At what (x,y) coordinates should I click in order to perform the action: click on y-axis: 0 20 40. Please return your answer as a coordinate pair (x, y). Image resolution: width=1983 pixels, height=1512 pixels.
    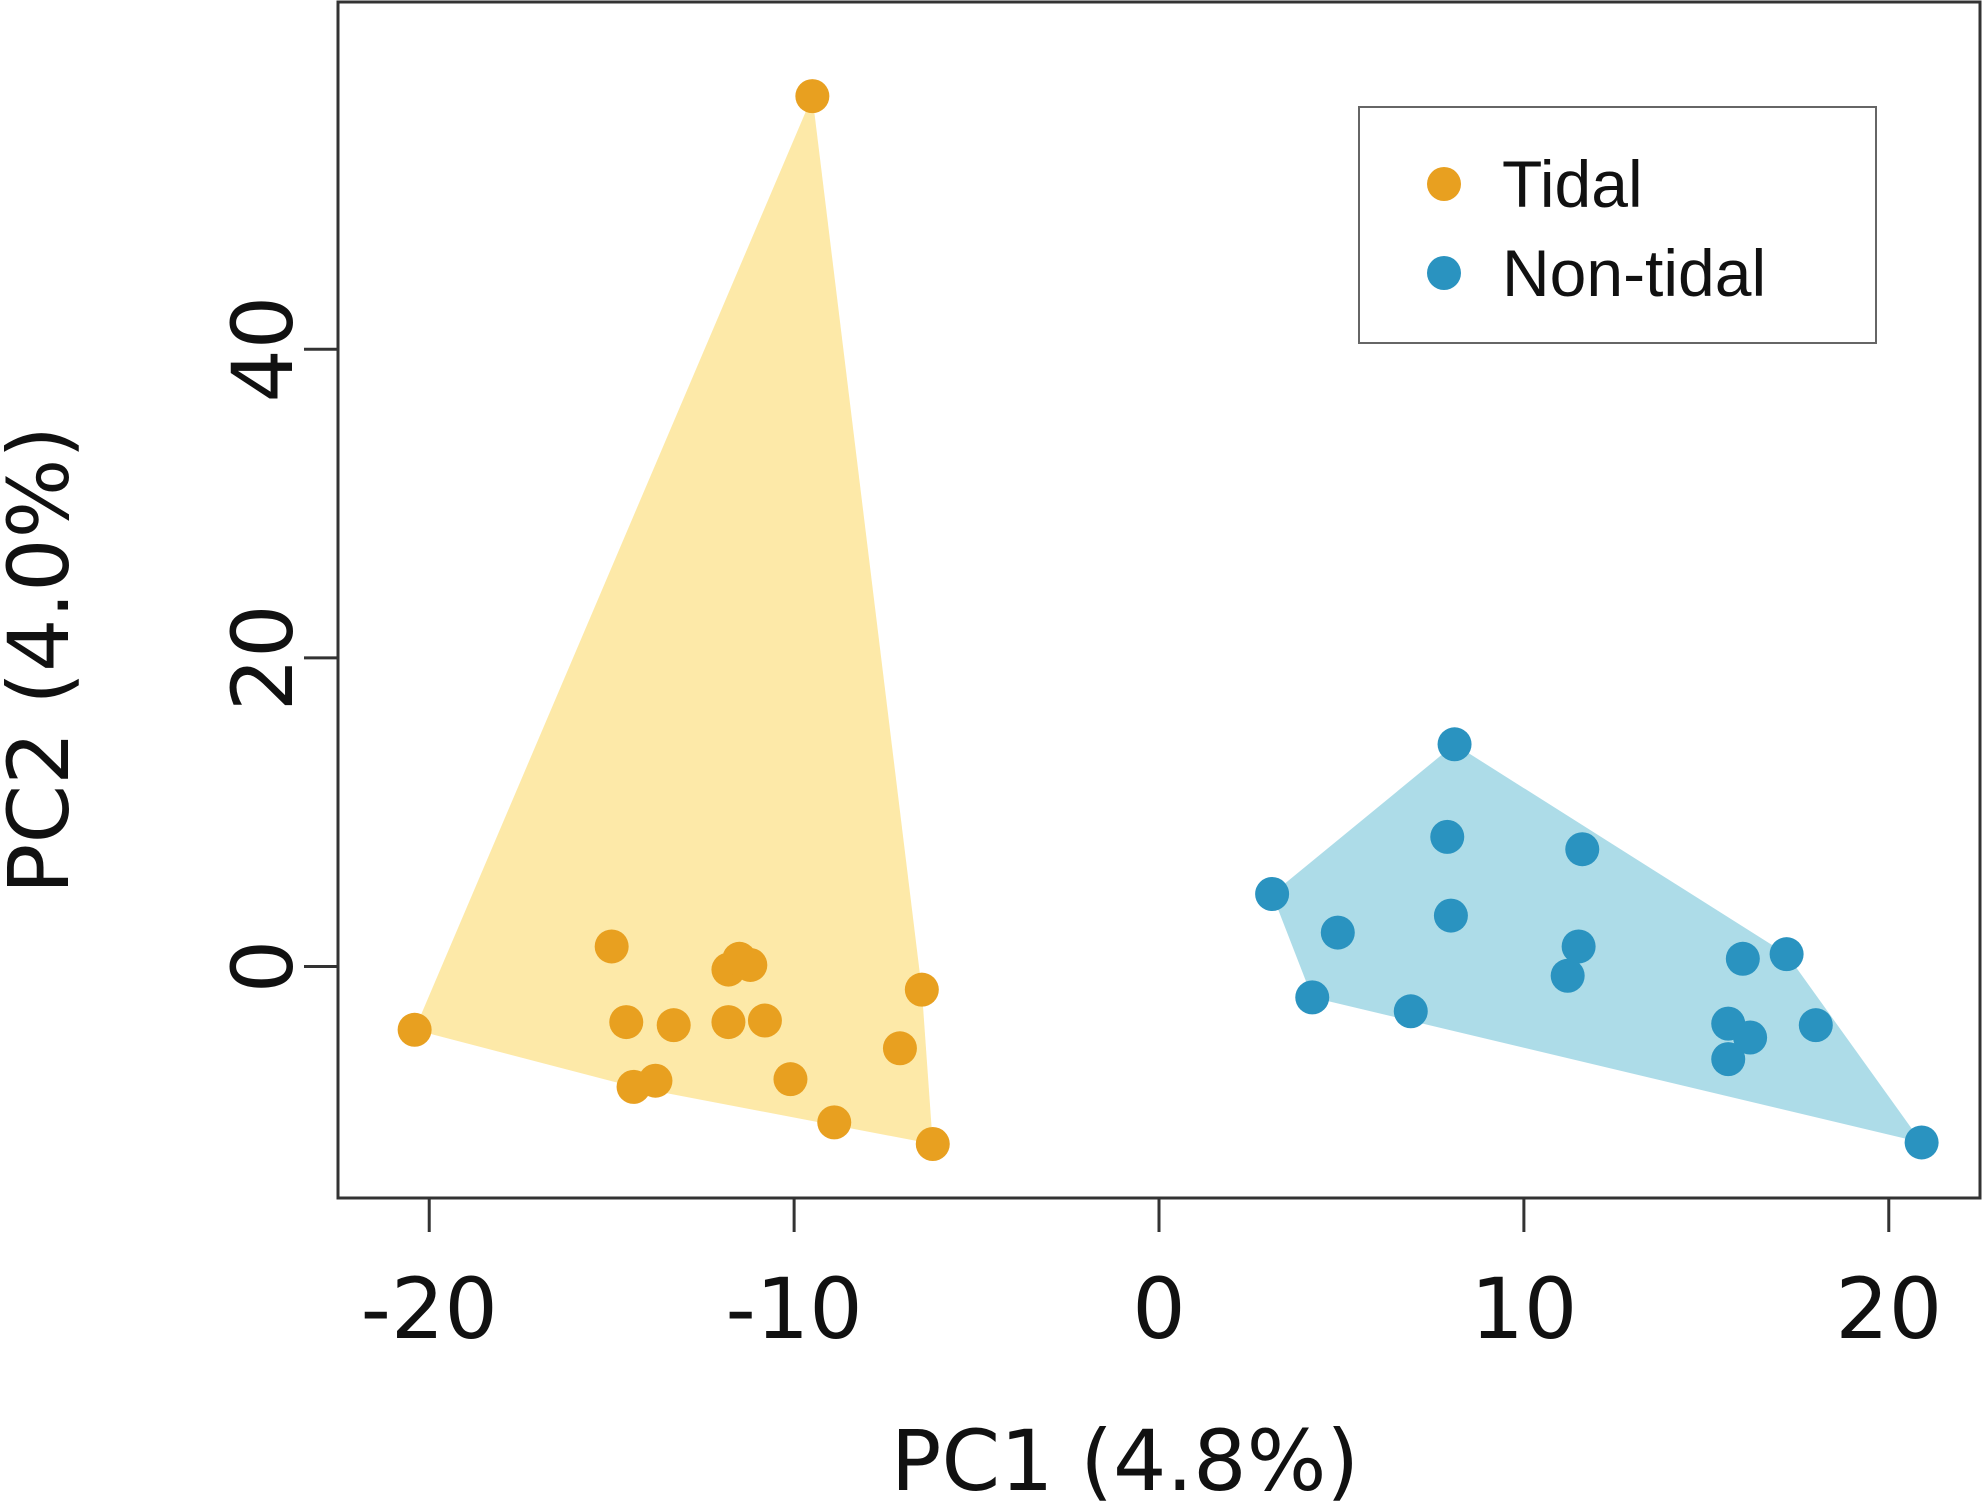
    Looking at the image, I should click on (276, 644).